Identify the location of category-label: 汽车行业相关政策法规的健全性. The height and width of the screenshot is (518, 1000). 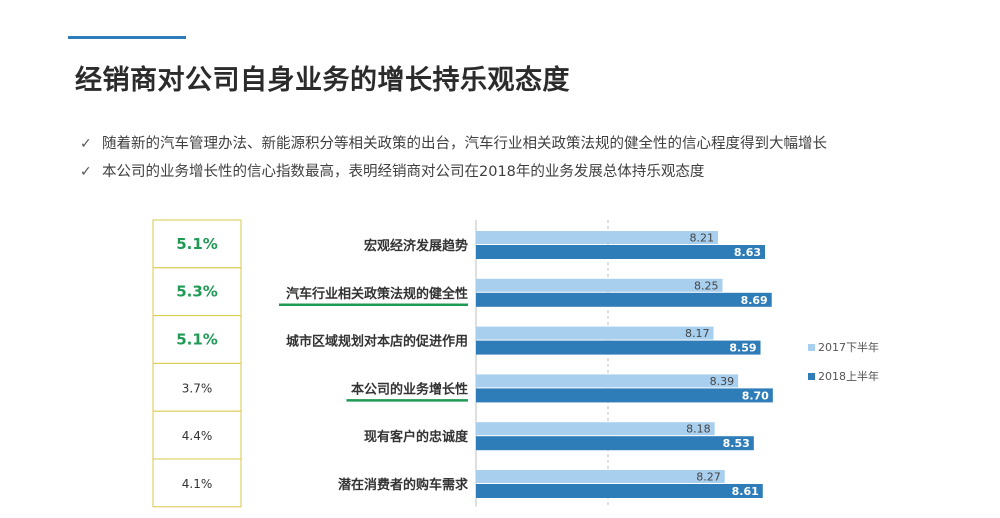
(377, 294).